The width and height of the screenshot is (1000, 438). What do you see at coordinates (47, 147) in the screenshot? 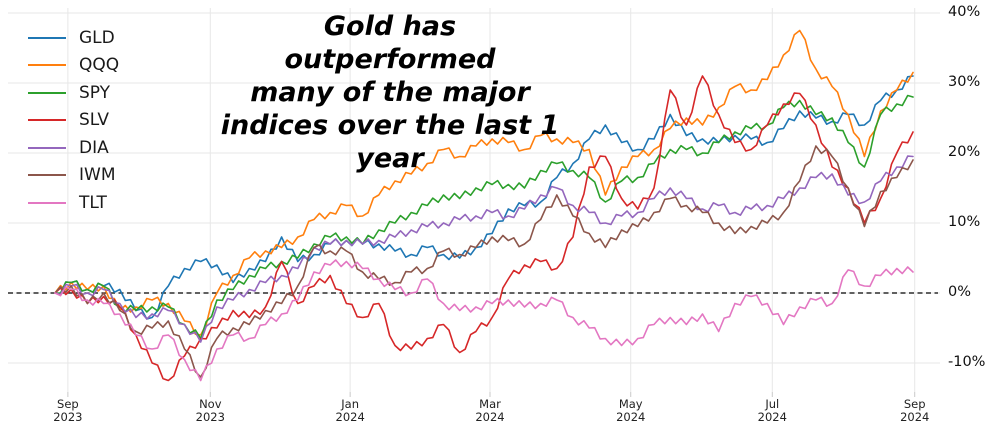
I see `legend-swatch-dia` at bounding box center [47, 147].